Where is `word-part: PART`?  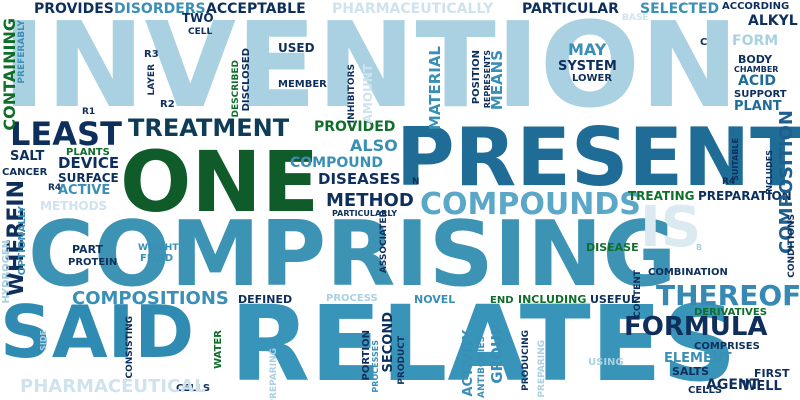 word-part: PART is located at coordinates (88, 249).